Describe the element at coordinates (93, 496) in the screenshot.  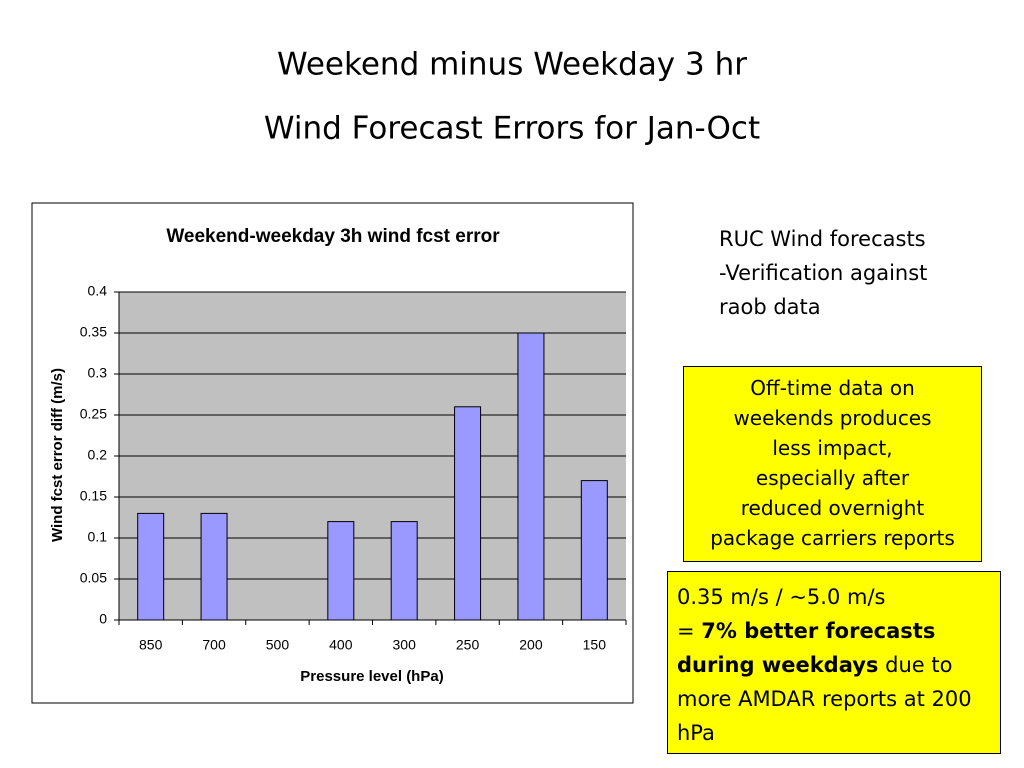
I see `y-tick-label: 0.15` at that location.